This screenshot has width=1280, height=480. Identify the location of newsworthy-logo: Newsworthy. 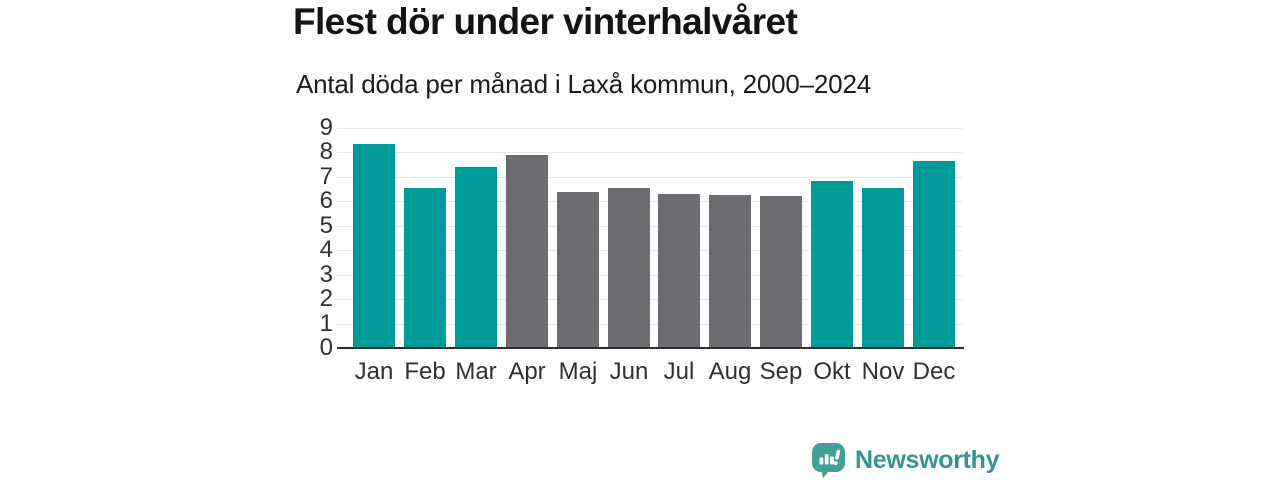
(905, 460).